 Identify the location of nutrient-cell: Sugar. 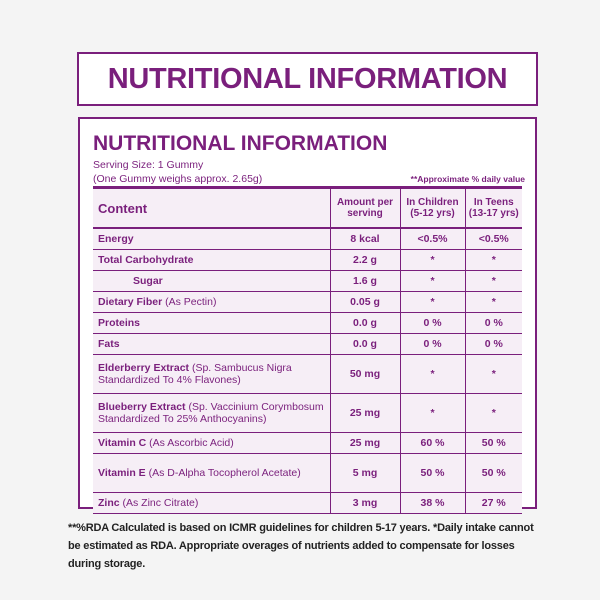
(212, 281).